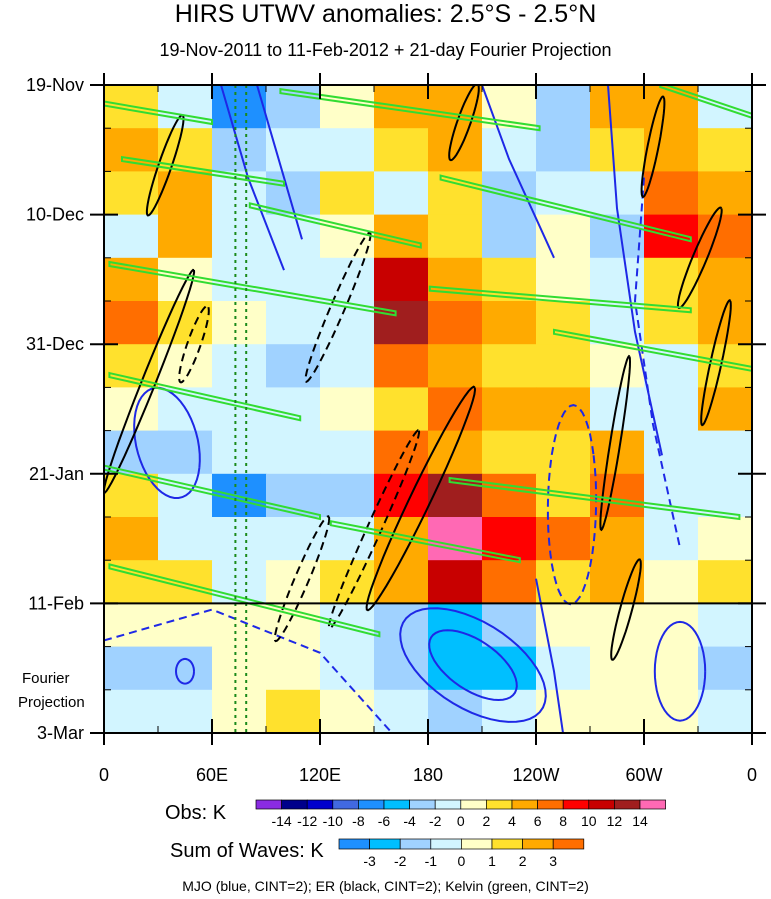 The image size is (771, 899). I want to click on projection-label: Fourier, so click(46, 678).